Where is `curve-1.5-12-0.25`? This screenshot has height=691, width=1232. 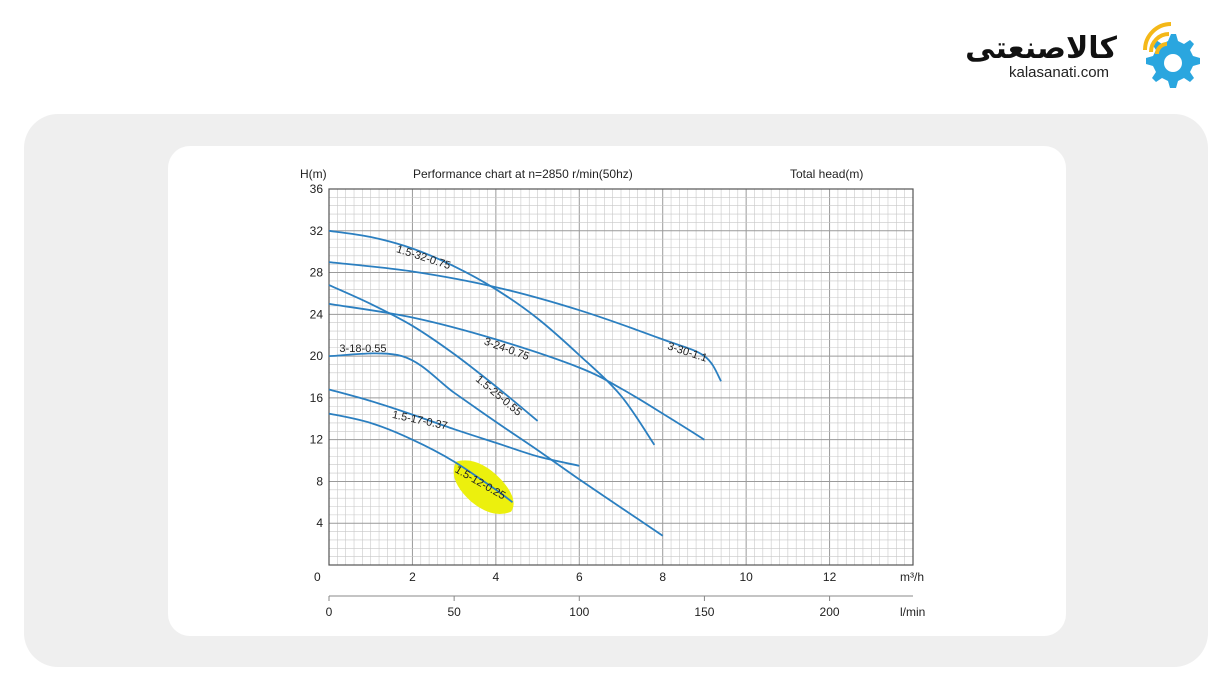
curve-1.5-12-0.25 is located at coordinates (421, 458).